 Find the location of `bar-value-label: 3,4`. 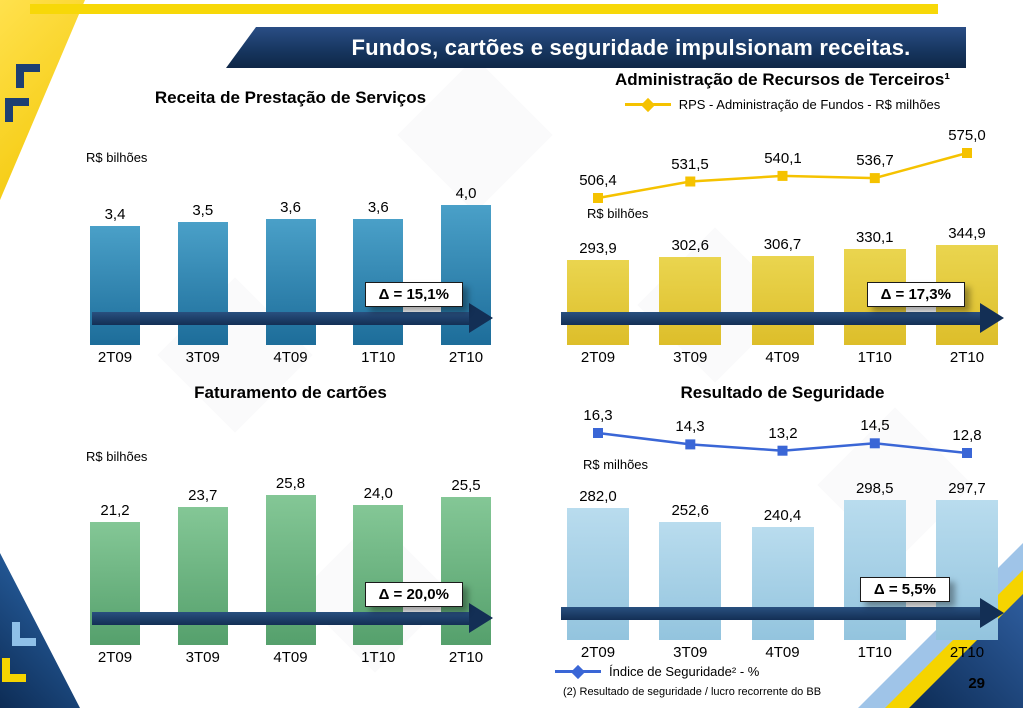

bar-value-label: 3,4 is located at coordinates (115, 214).